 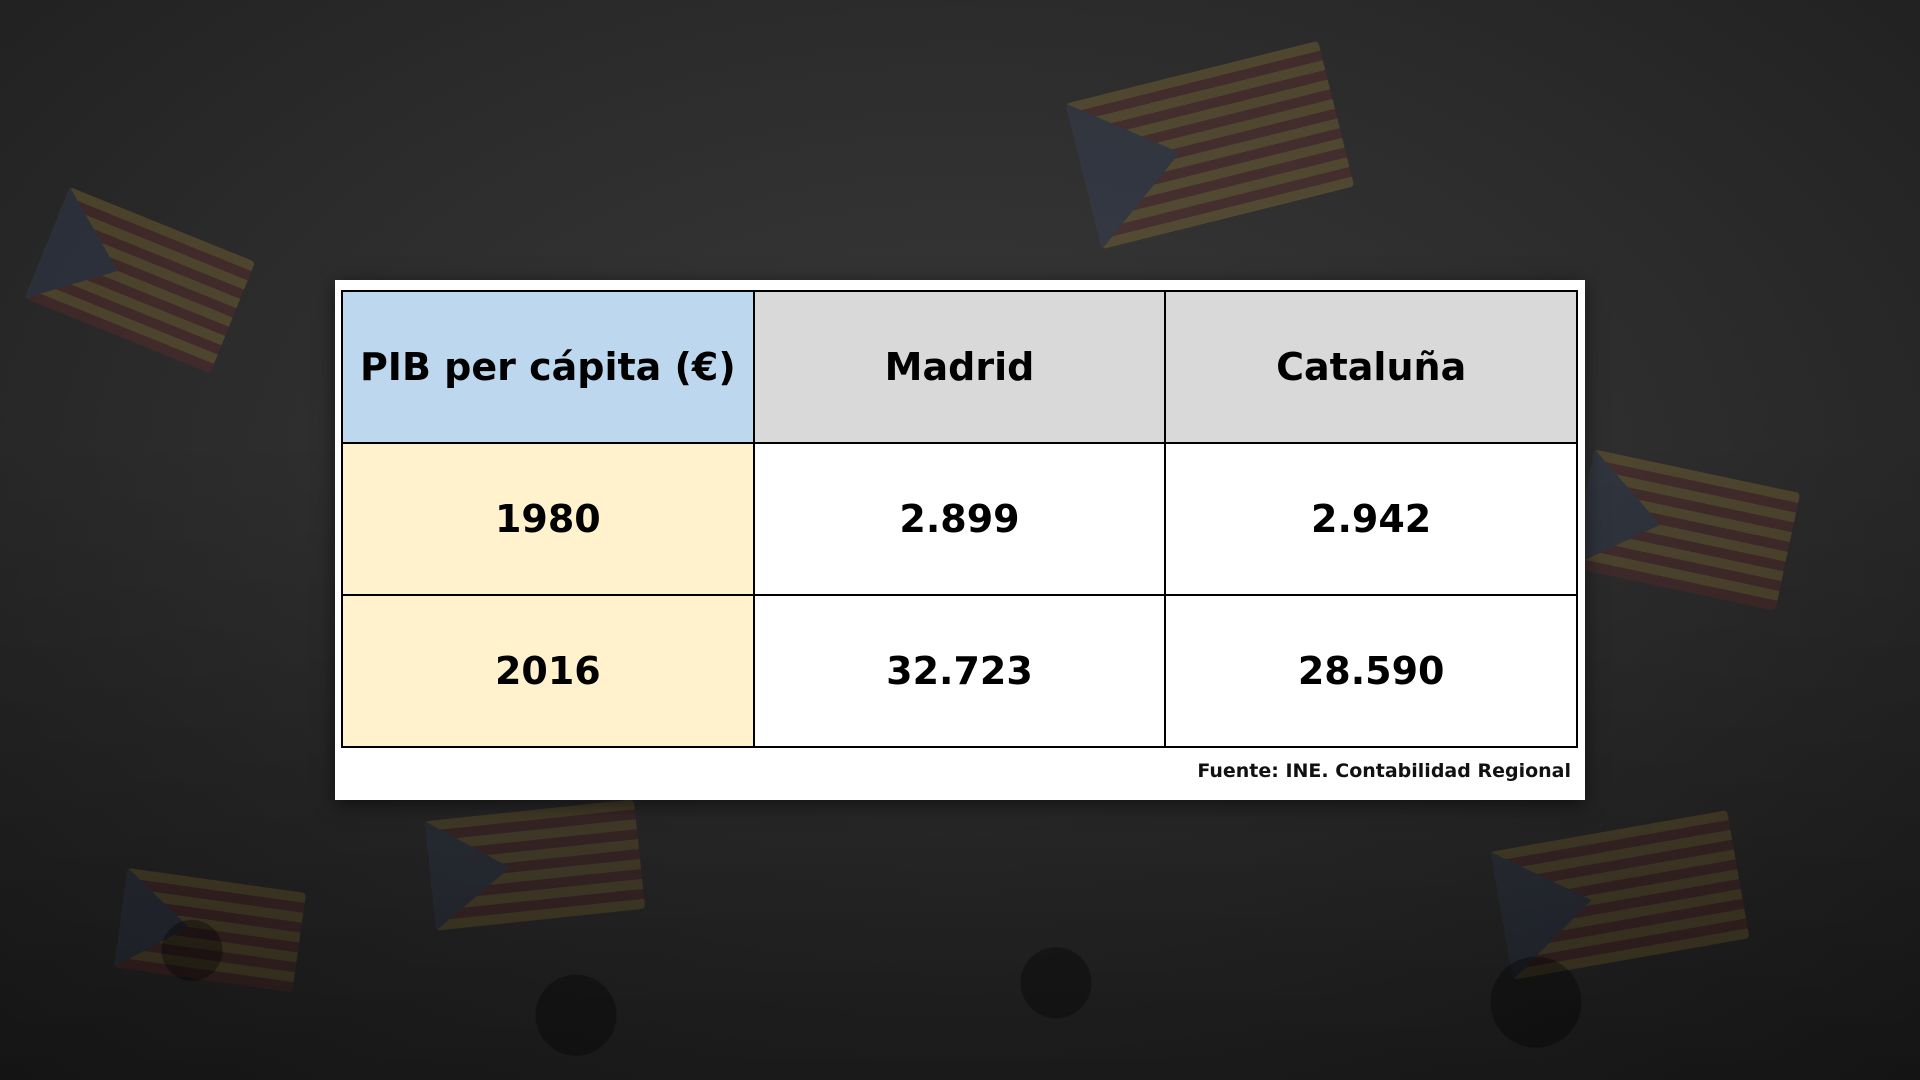 What do you see at coordinates (548, 671) in the screenshot?
I see `row-header-2016: 2016` at bounding box center [548, 671].